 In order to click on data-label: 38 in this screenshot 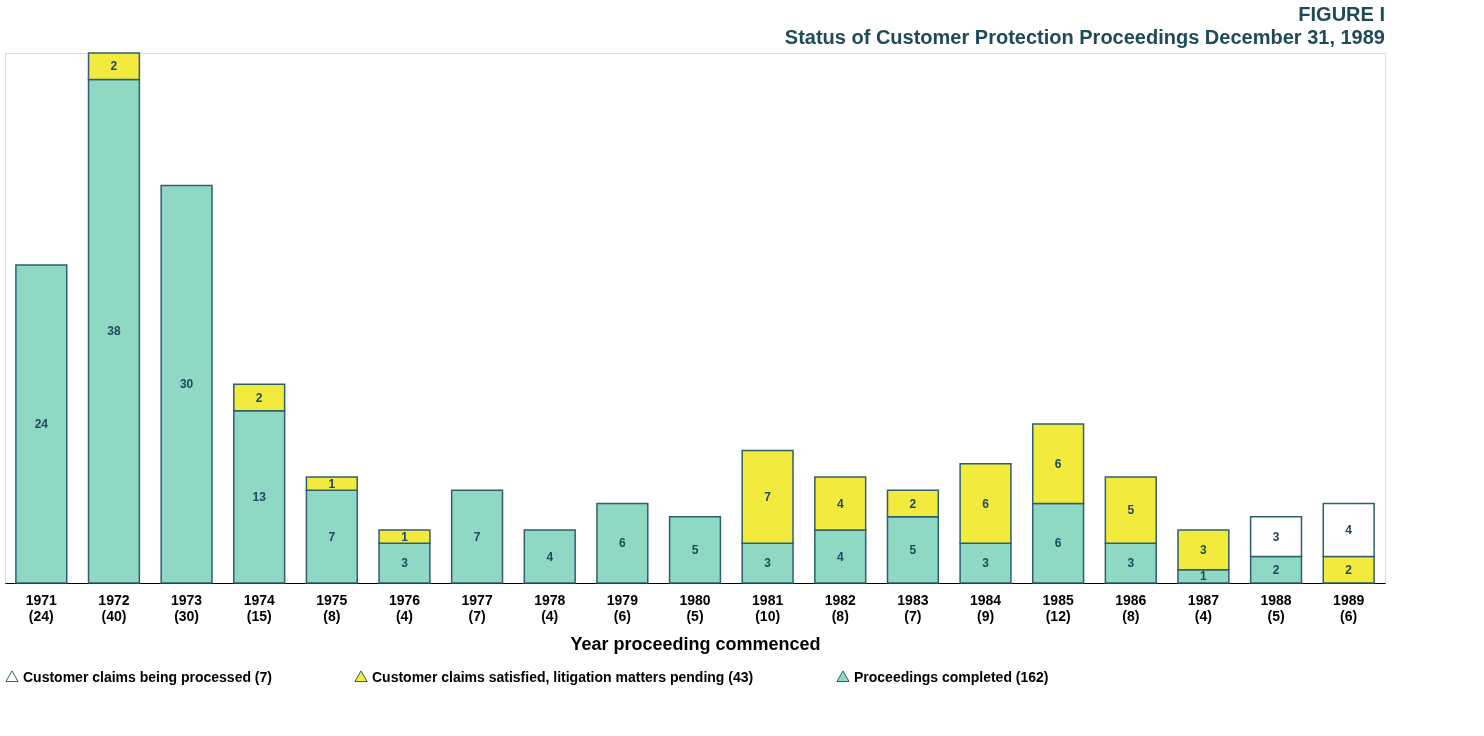, I will do `click(114, 331)`.